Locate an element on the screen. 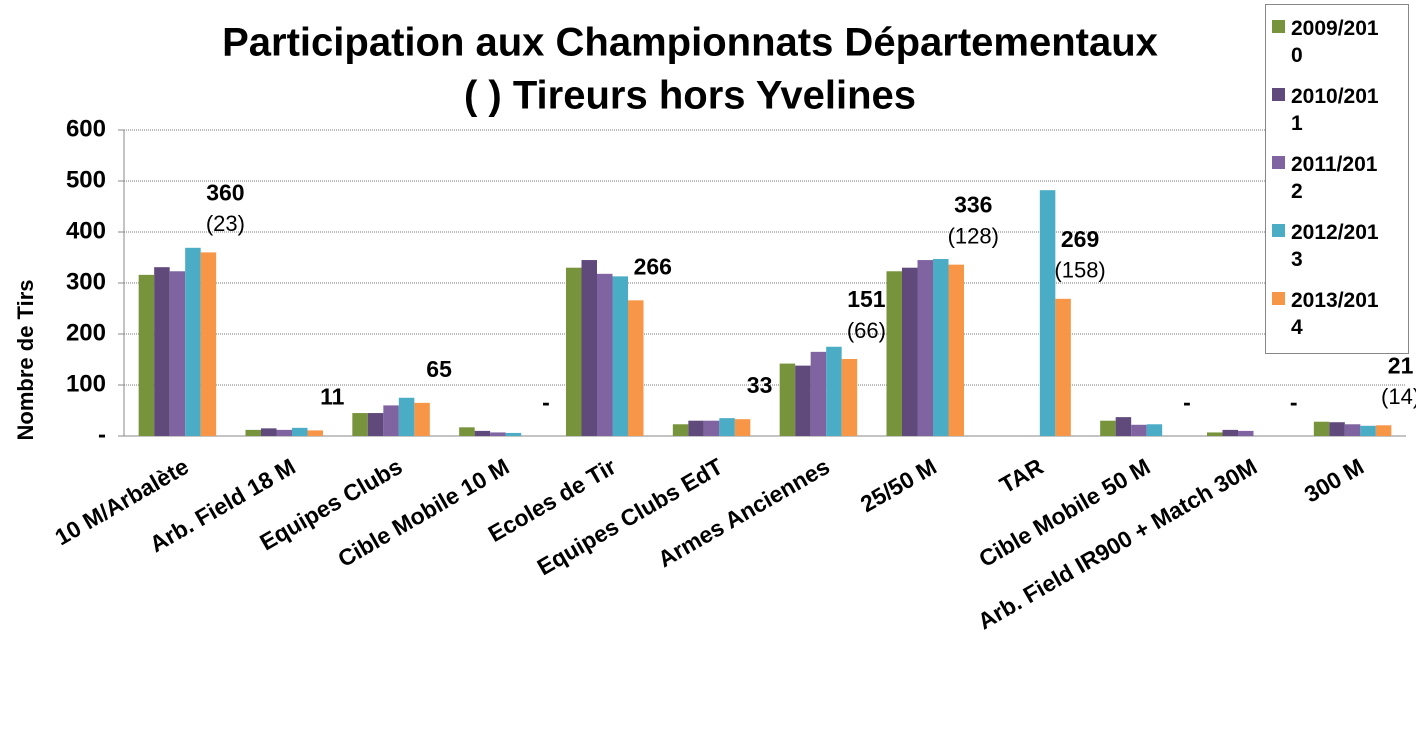 Image resolution: width=1416 pixels, height=742 pixels. x-tick-label: TAR is located at coordinates (1021, 475).